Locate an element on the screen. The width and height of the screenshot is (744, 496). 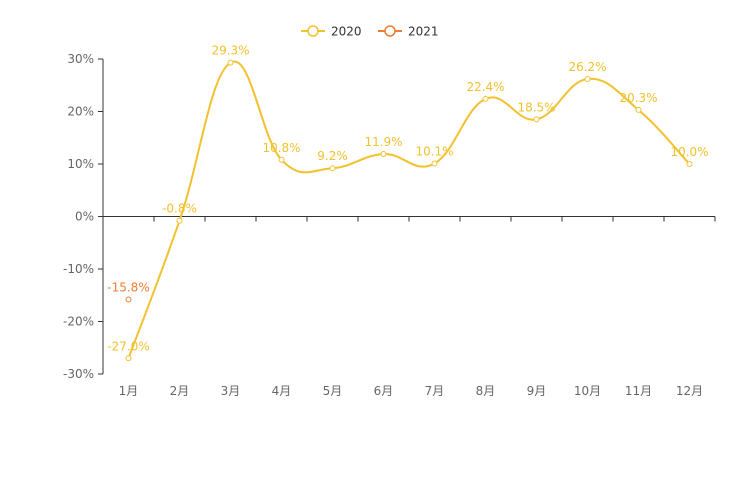
x-tick-label: 5月 is located at coordinates (333, 391).